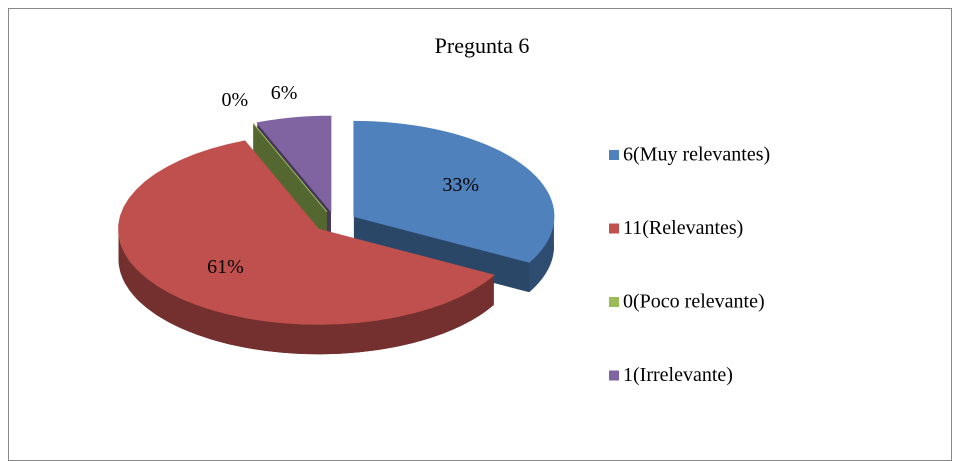 The height and width of the screenshot is (461, 961). What do you see at coordinates (694, 302) in the screenshot?
I see `legend-label: 0(Poco relevante)` at bounding box center [694, 302].